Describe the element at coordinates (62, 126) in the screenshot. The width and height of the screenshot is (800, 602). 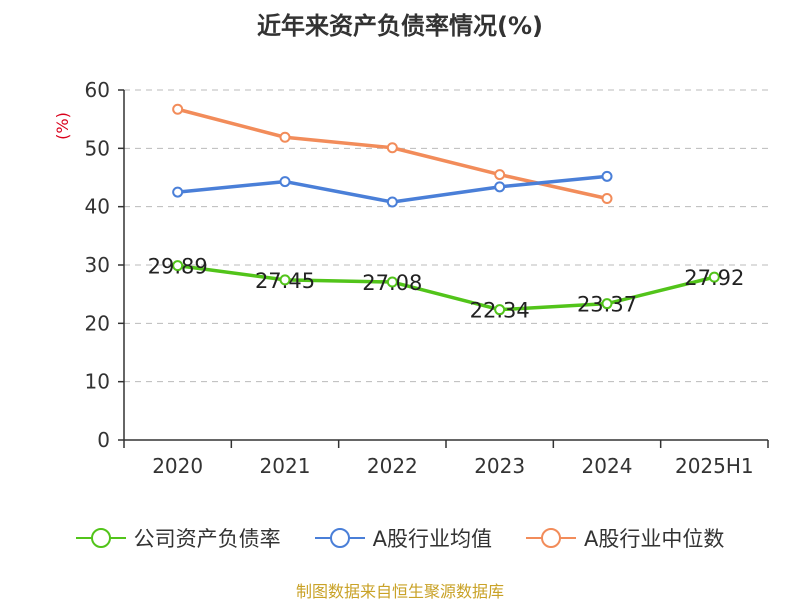
I see `y-axis-label: (%)` at that location.